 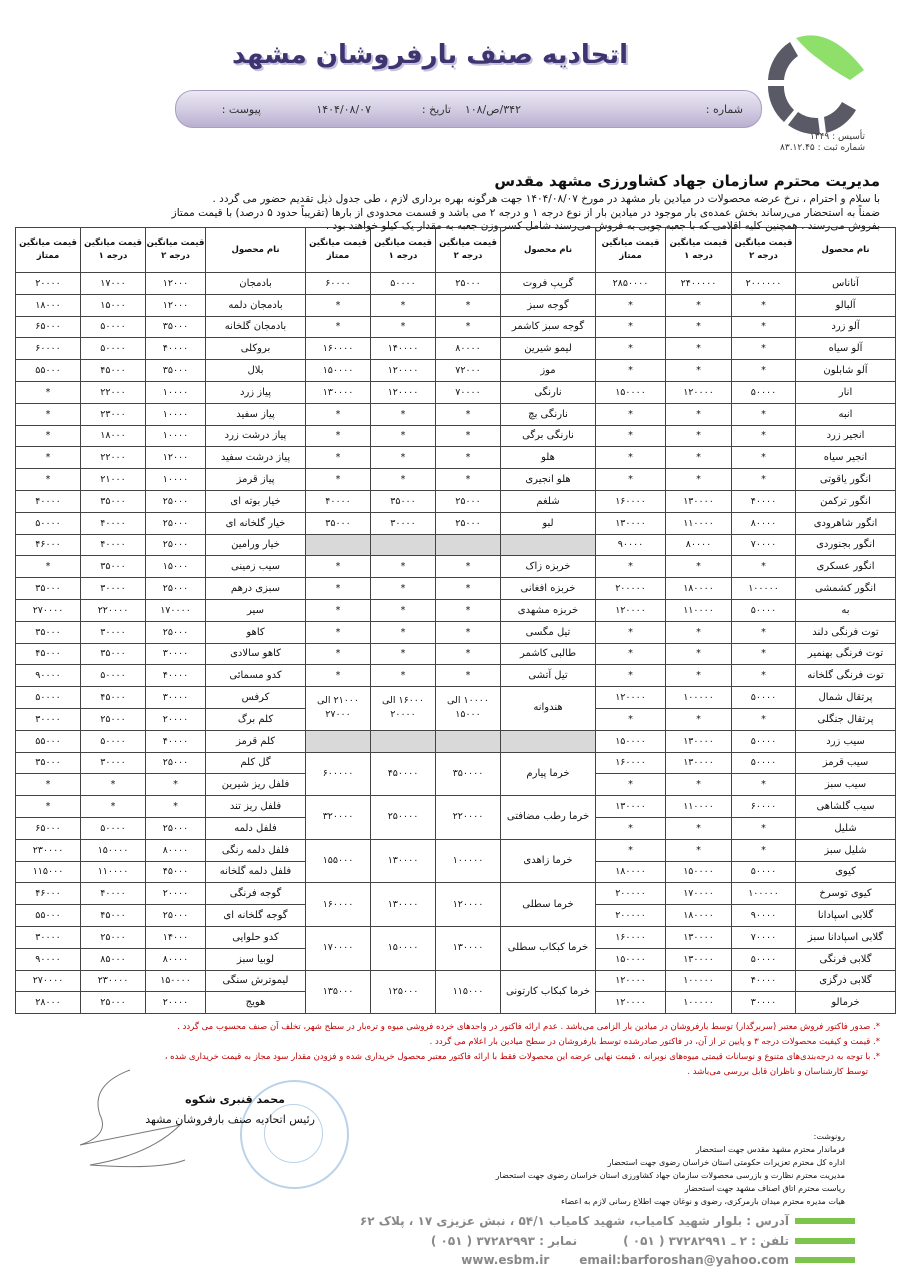 I want to click on empty-cell, so click(x=338, y=741).